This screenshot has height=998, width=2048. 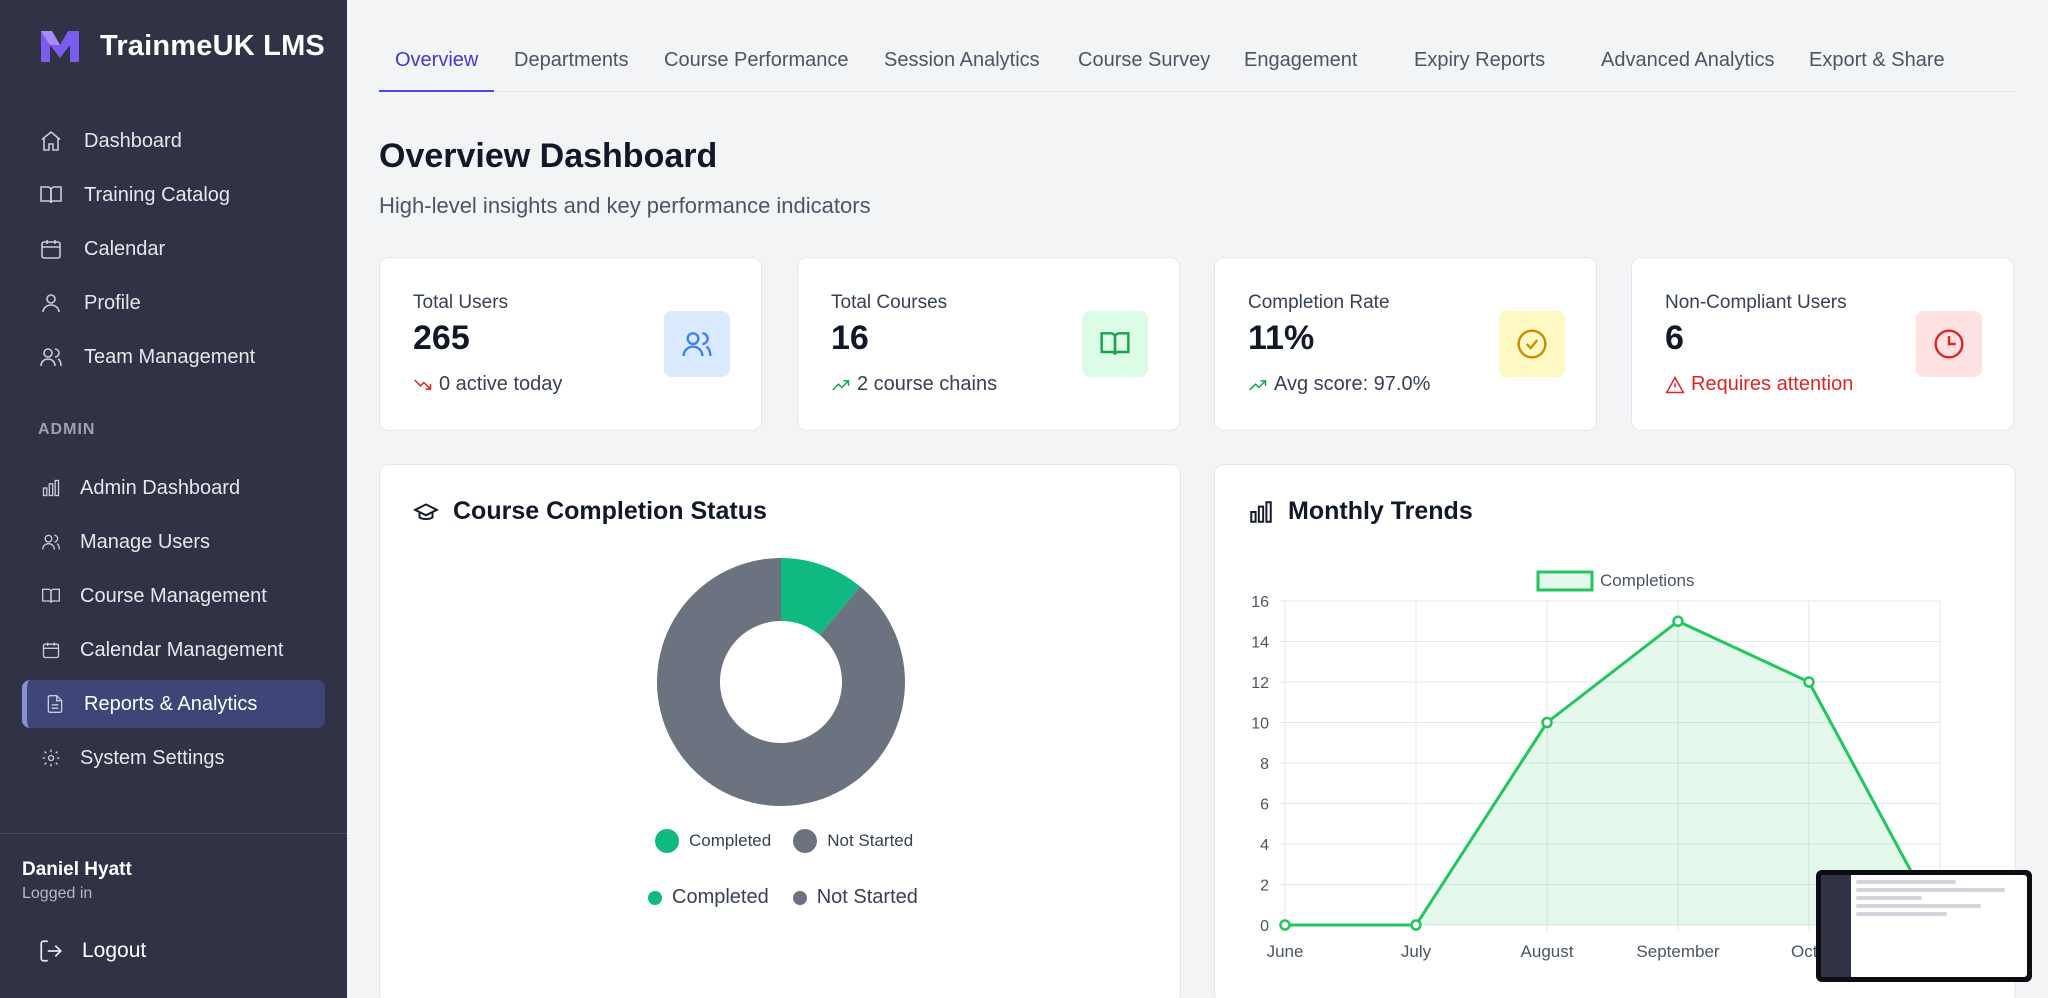 I want to click on legend-label-not-started: Not Started, so click(x=870, y=840).